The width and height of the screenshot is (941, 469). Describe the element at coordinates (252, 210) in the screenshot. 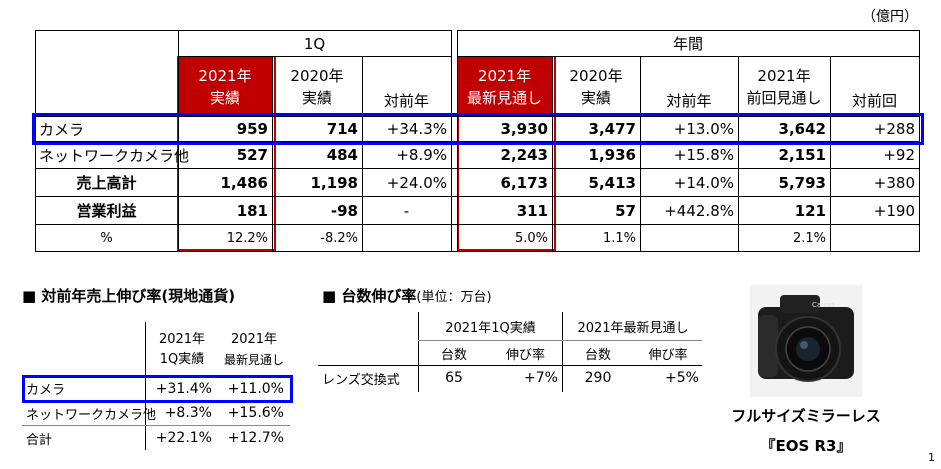

I see `table-cell: 181` at that location.